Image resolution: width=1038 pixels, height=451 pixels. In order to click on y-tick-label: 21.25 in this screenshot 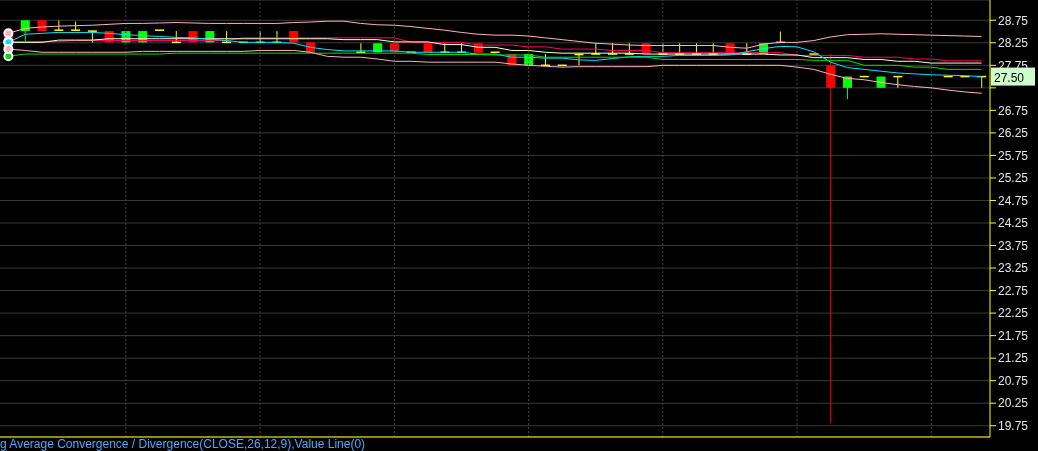, I will do `click(1013, 358)`.